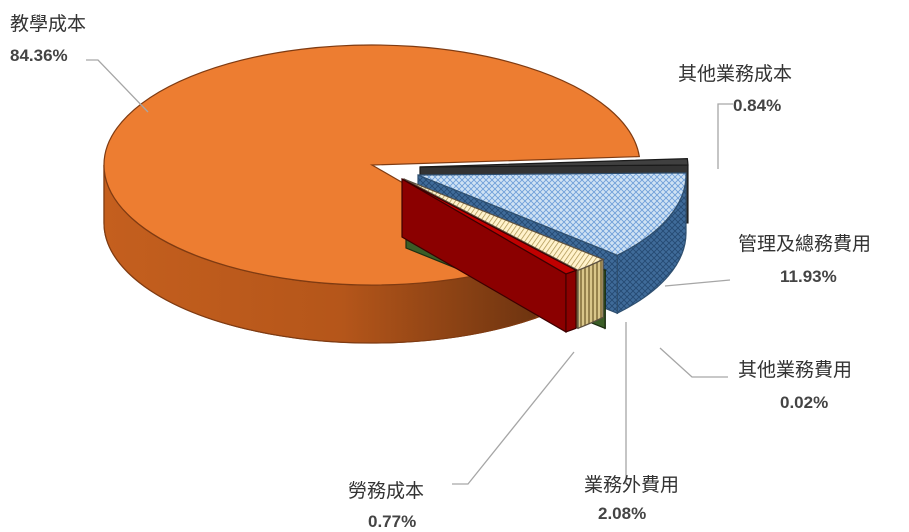  I want to click on slice-value-label: 0.02%, so click(804, 402).